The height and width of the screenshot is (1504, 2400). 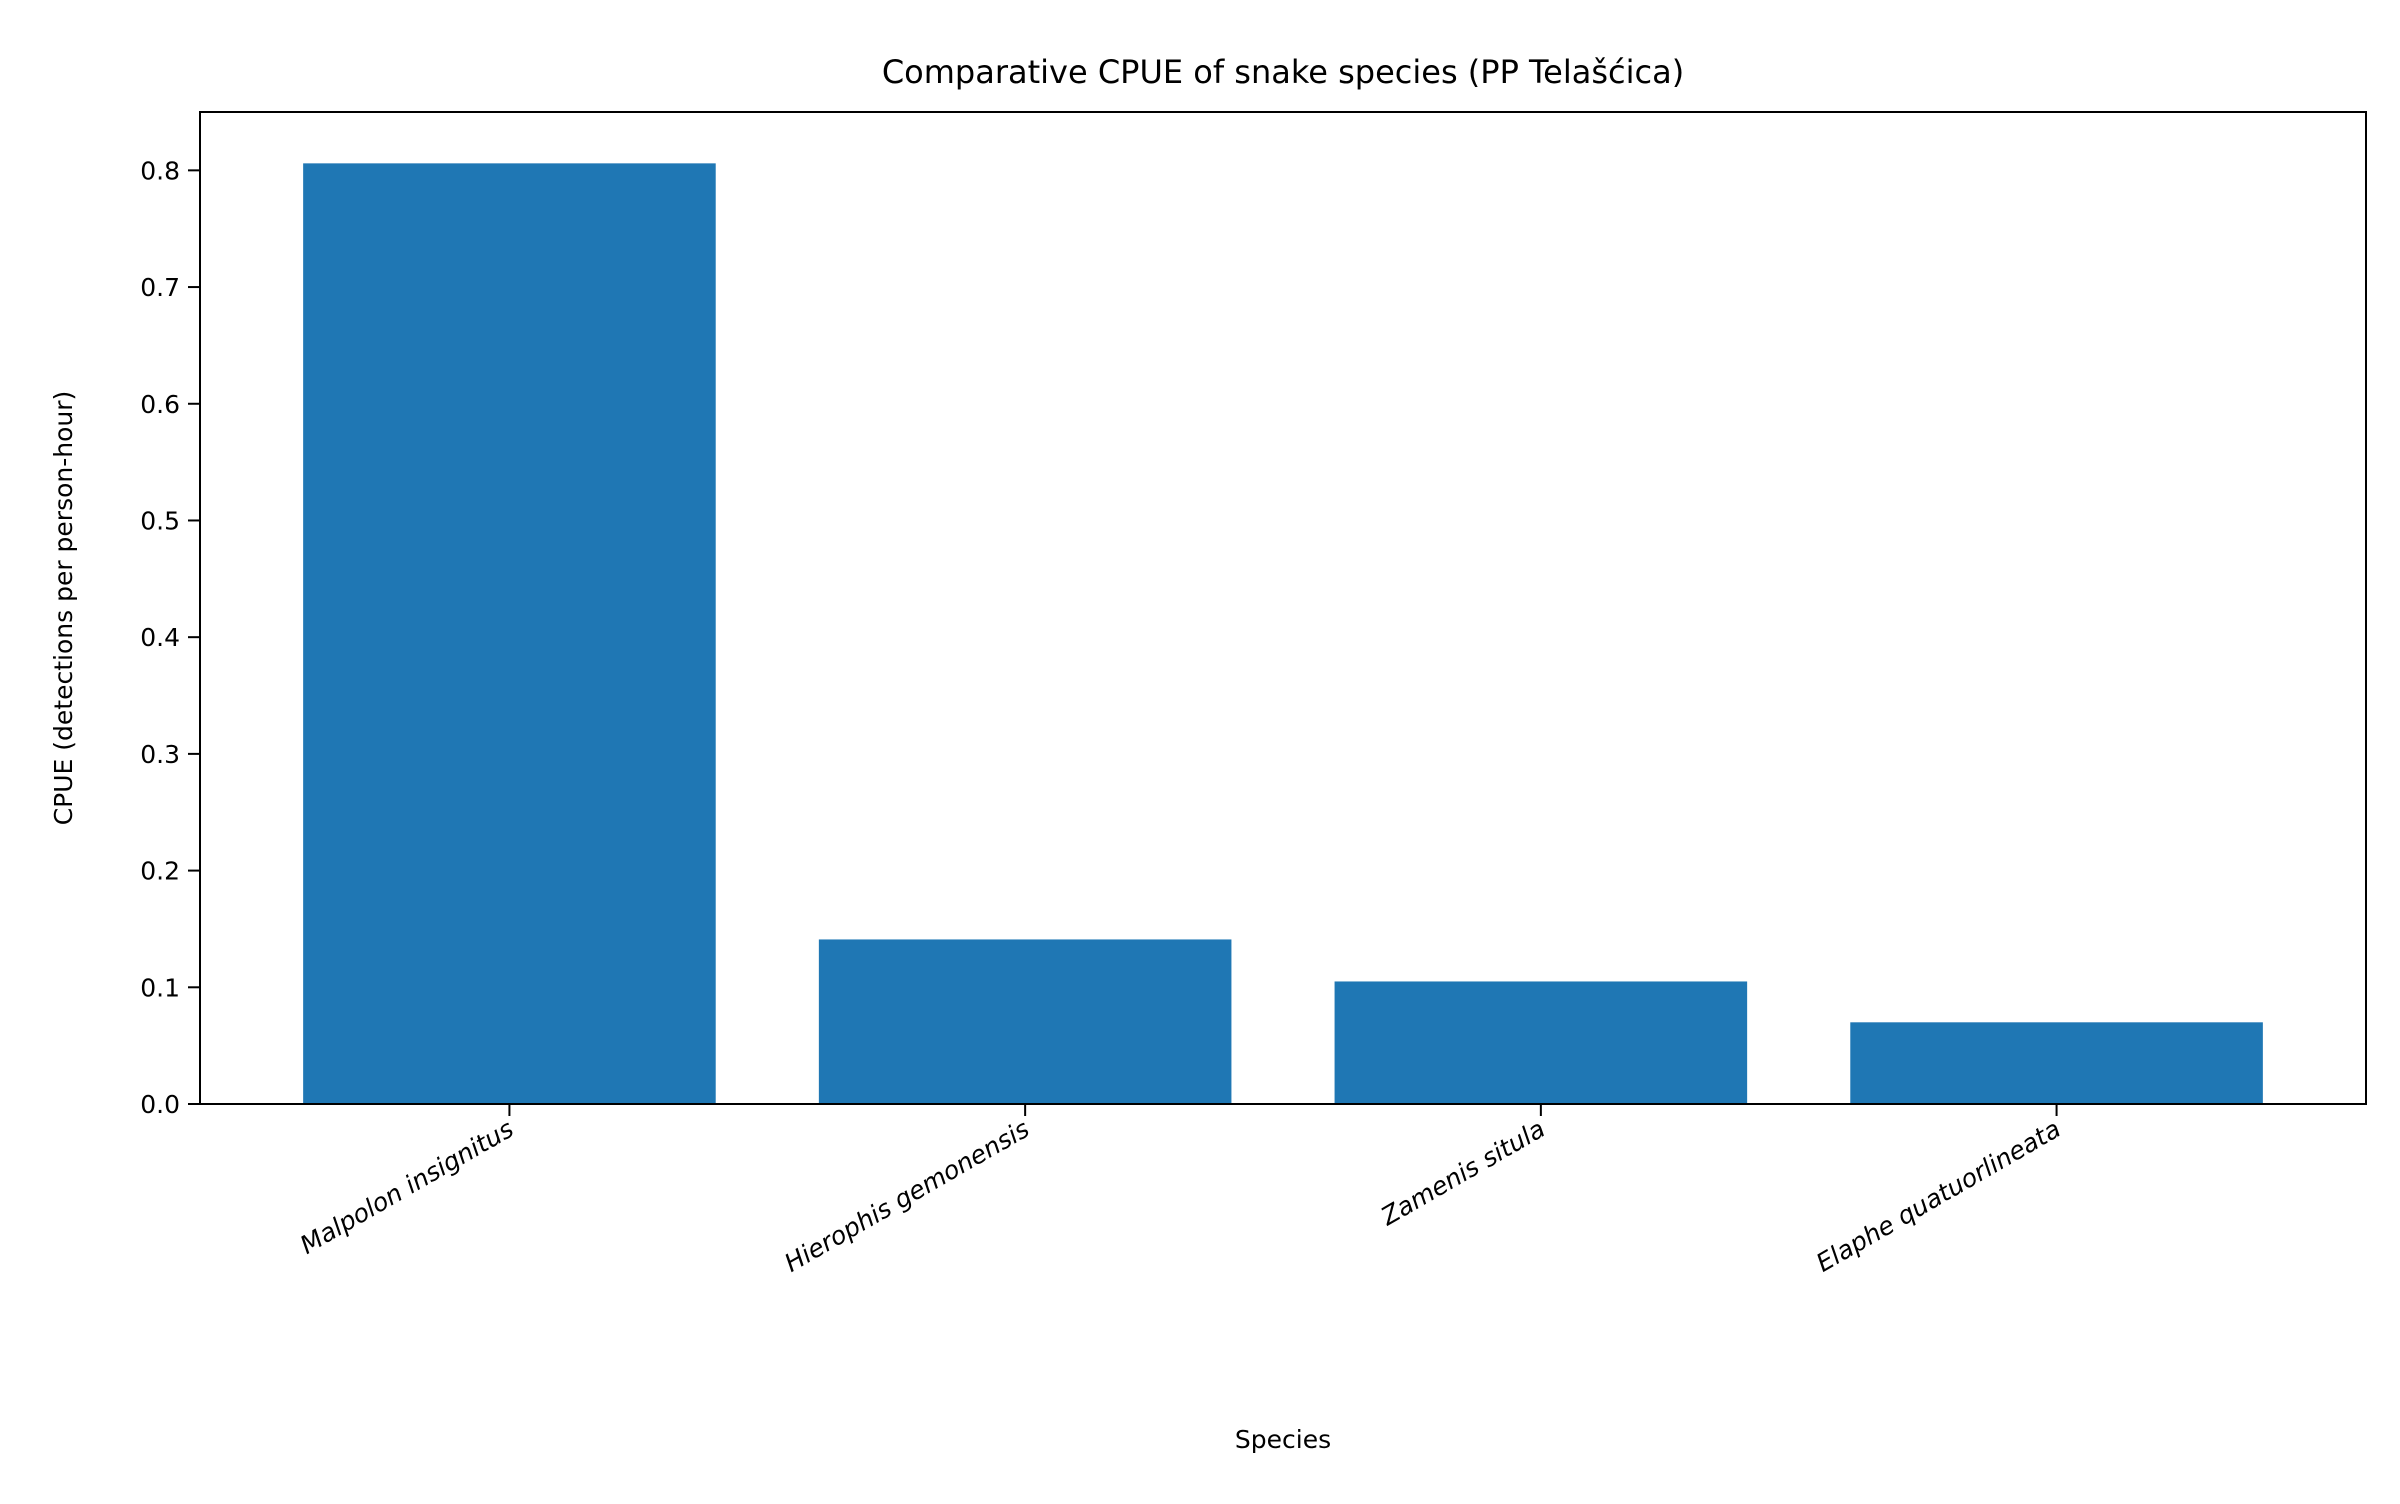 I want to click on y-axis-label: CPUE (detections per person-hour), so click(x=63, y=608).